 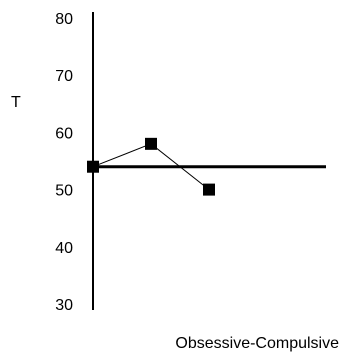 What do you see at coordinates (151, 166) in the screenshot?
I see `data-series` at bounding box center [151, 166].